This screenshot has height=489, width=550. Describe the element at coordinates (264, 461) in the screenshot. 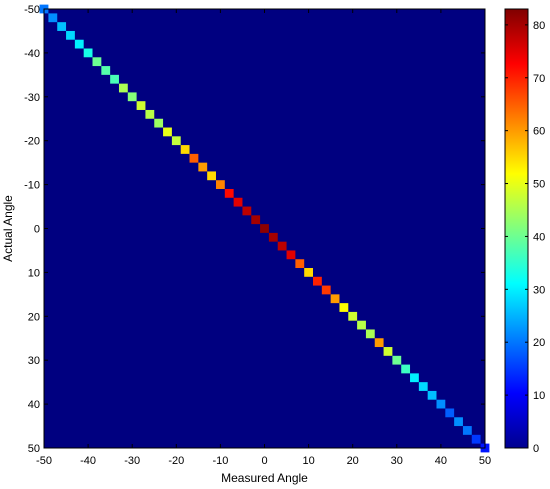

I see `x-tick-label: 0` at that location.